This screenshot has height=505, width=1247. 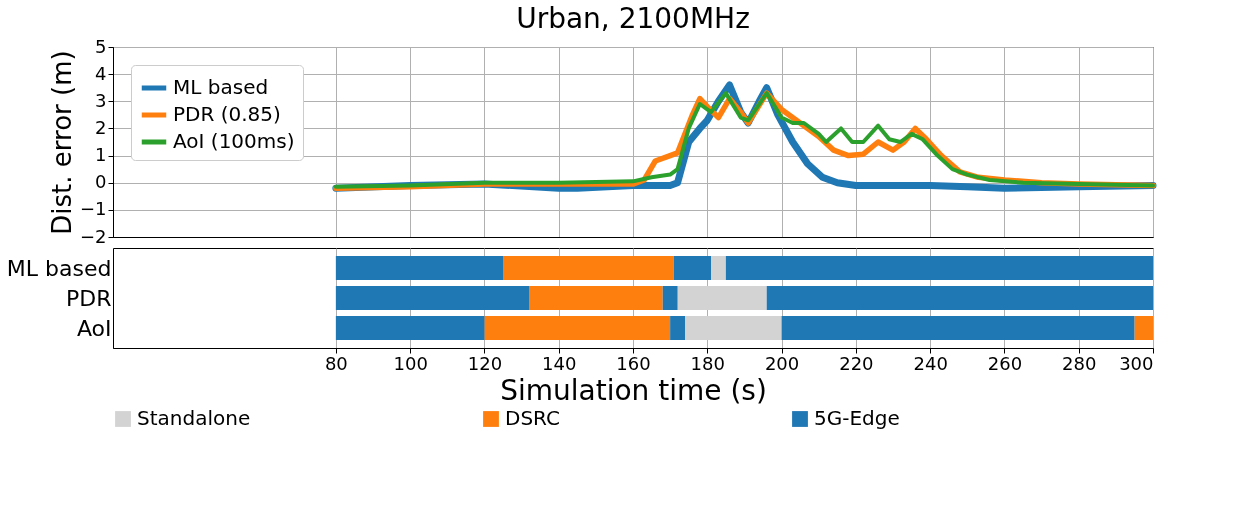 What do you see at coordinates (93, 209) in the screenshot?
I see `y-tick-label: −1` at bounding box center [93, 209].